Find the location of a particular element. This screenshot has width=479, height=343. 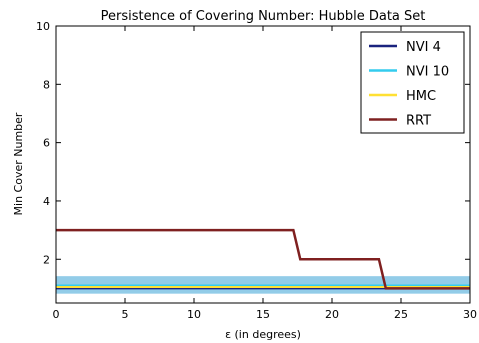

y-tick-label: 10 is located at coordinates (43, 26).